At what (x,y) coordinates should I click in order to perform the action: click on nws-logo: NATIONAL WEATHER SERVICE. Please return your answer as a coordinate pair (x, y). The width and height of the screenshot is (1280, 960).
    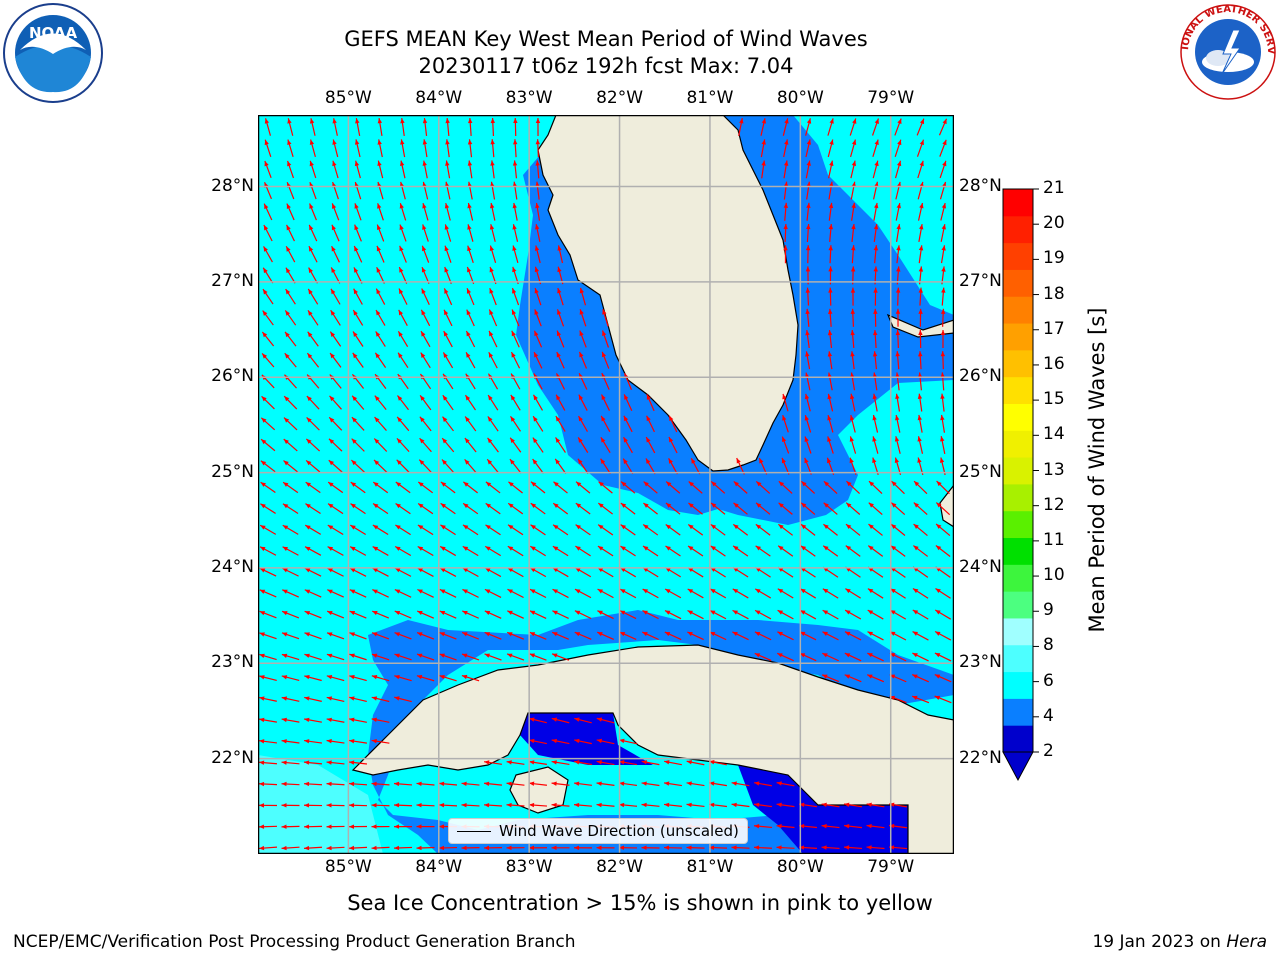
    Looking at the image, I should click on (1226, 51).